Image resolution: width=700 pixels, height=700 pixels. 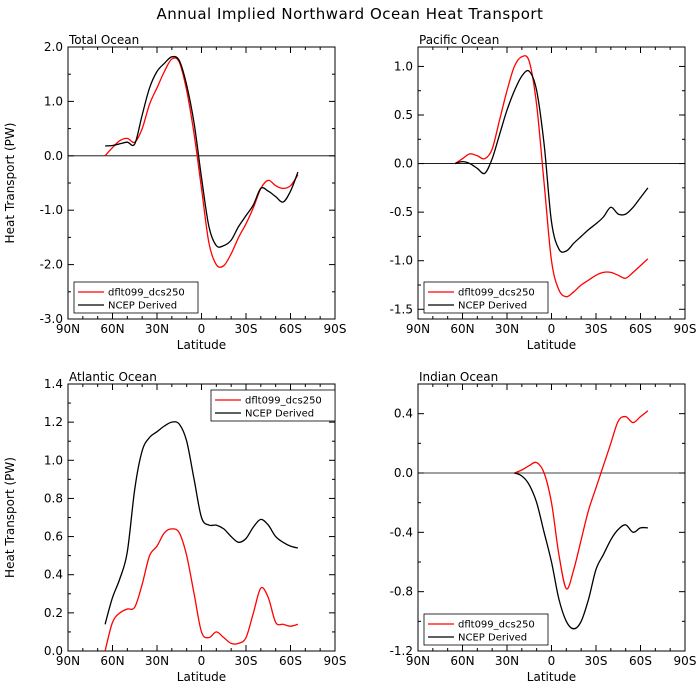 I want to click on y-tick-label: 1.4, so click(x=53, y=384).